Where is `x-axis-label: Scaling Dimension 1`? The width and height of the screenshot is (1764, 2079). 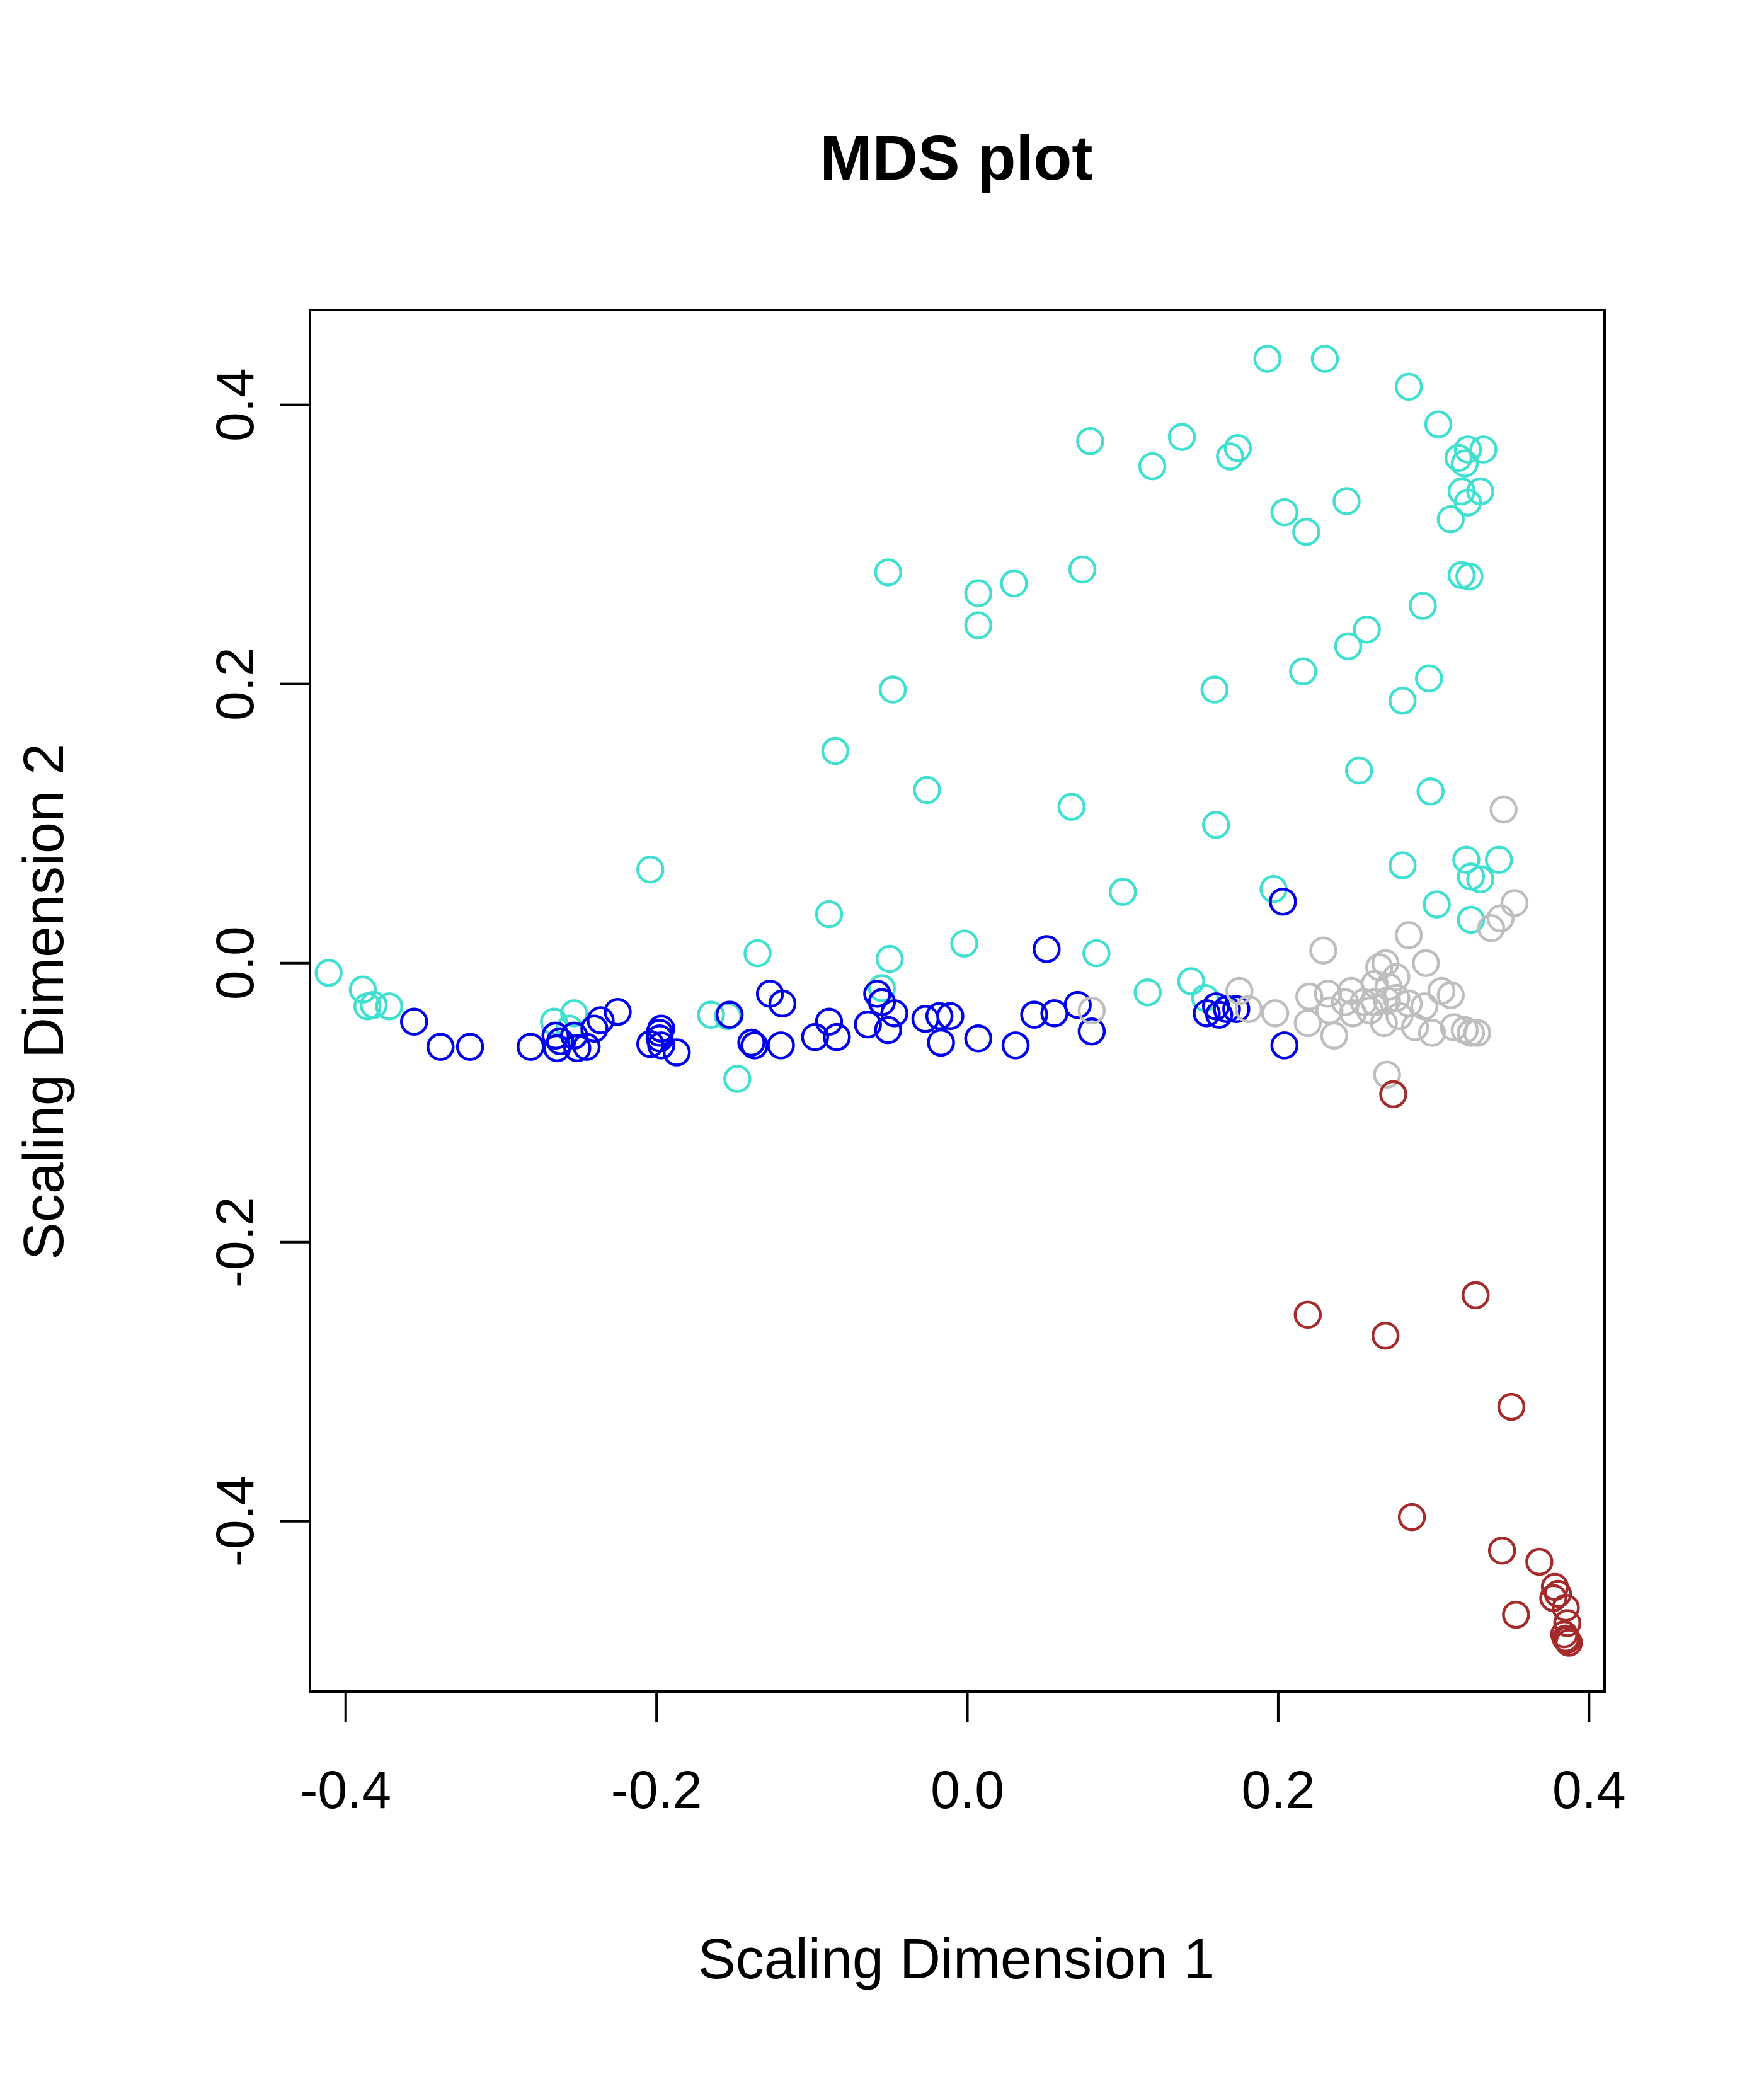
x-axis-label: Scaling Dimension 1 is located at coordinates (956, 1959).